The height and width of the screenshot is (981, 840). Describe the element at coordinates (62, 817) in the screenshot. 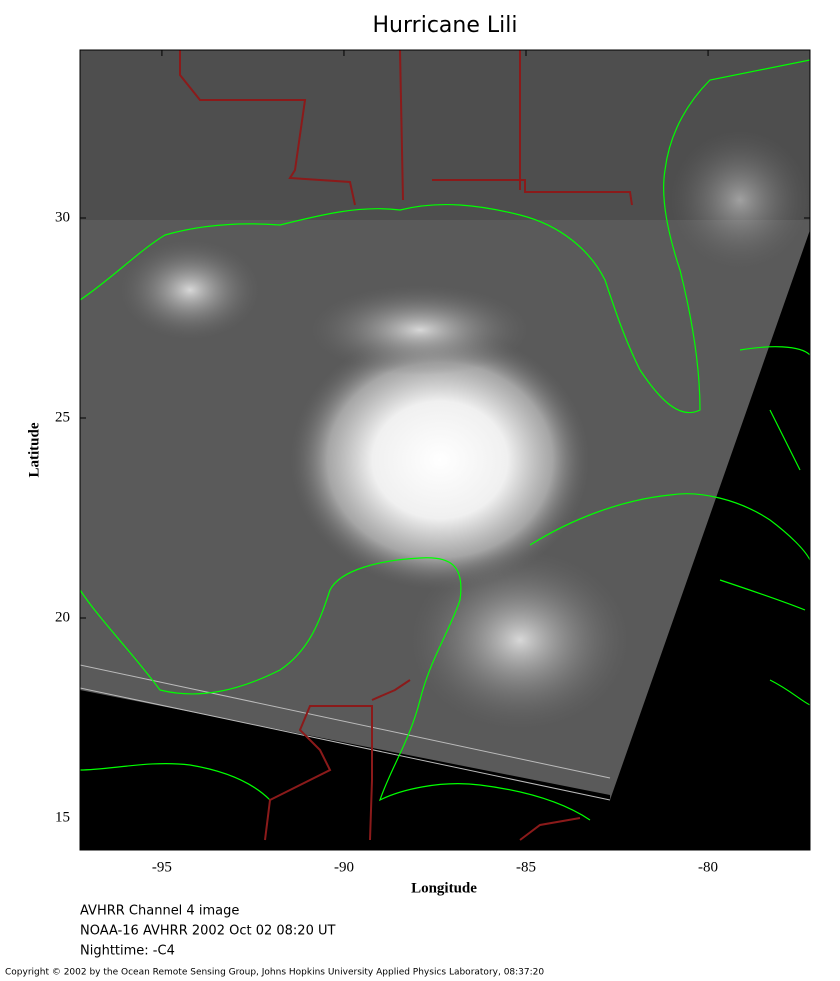

I see `y-tick-label: 15` at that location.